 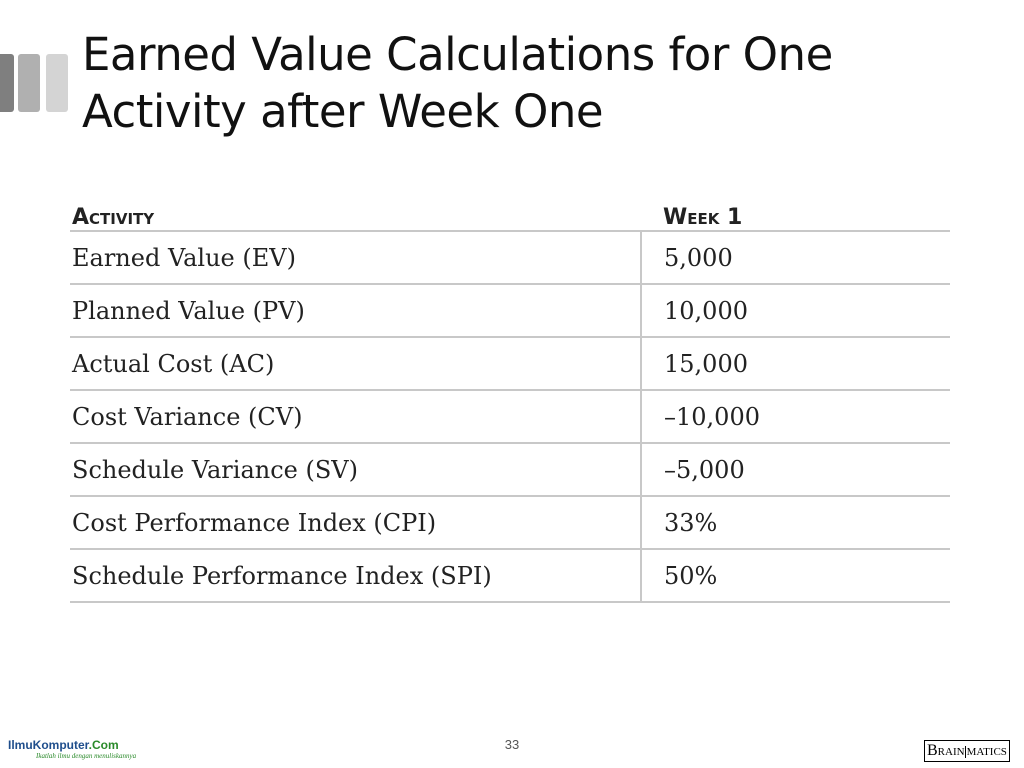 I want to click on table-row: Schedule Performance Index (SPI) 50%, so click(x=510, y=576).